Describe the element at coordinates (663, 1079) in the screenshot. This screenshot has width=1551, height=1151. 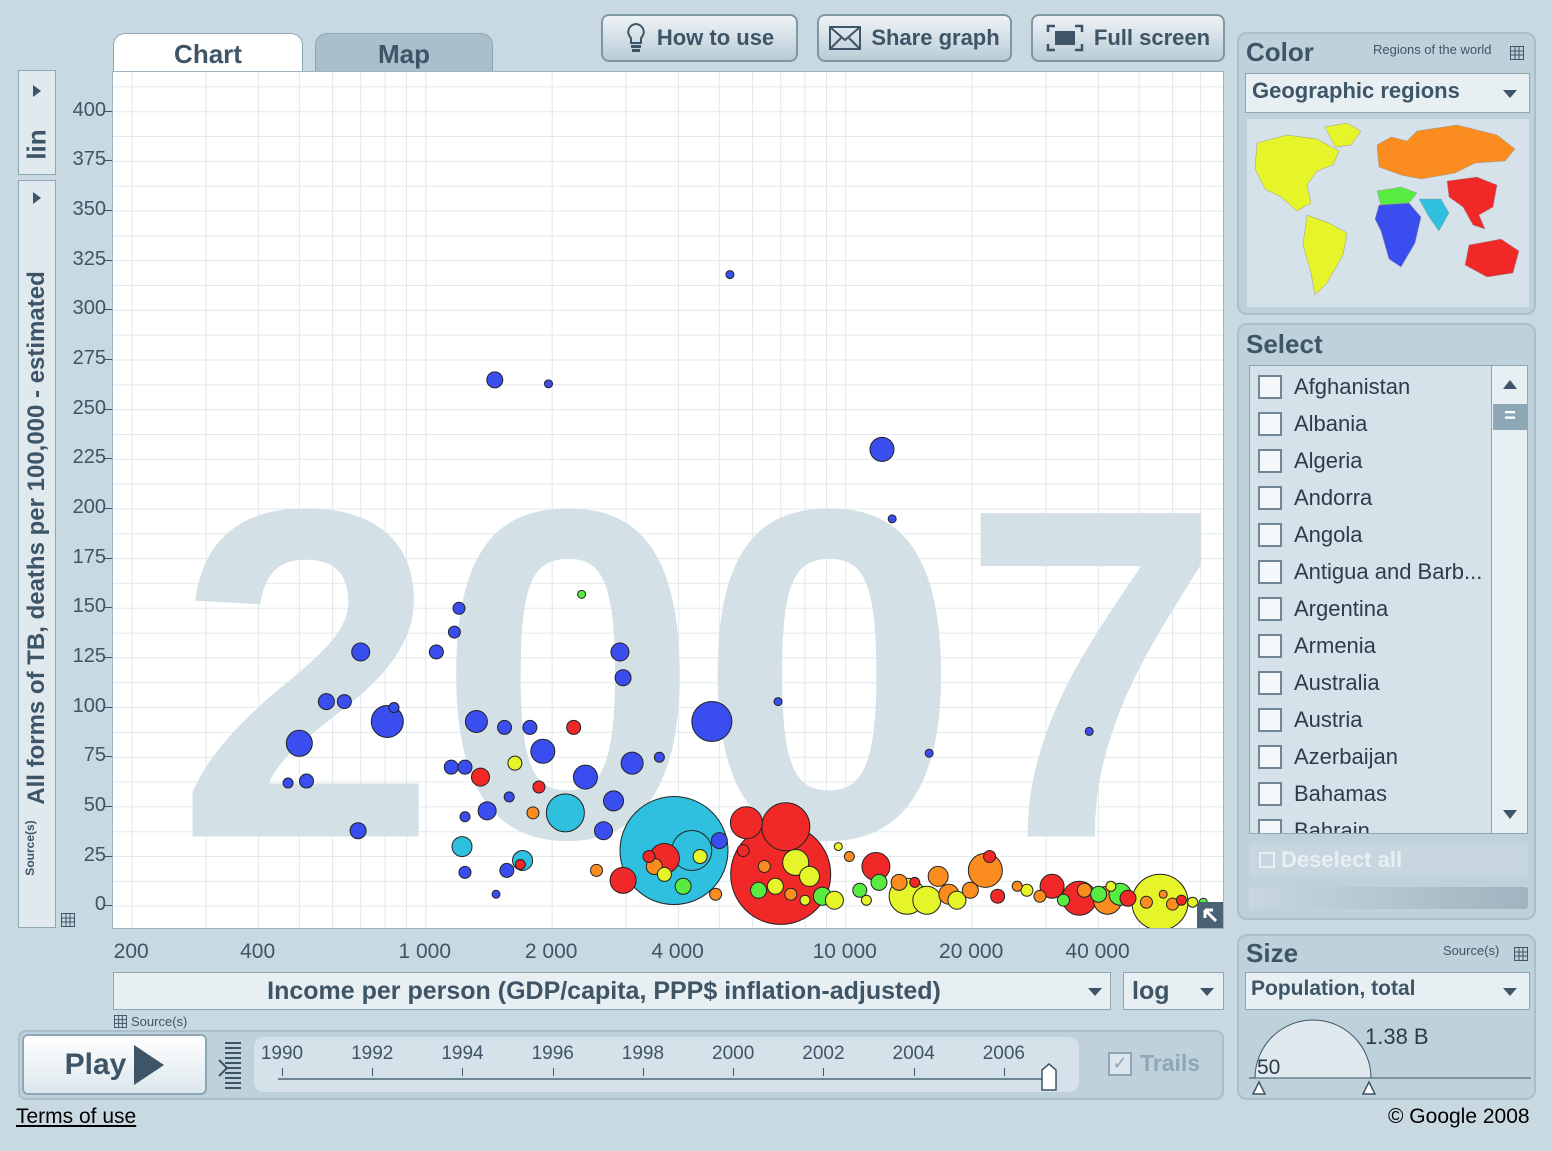
I see `timeline-track` at that location.